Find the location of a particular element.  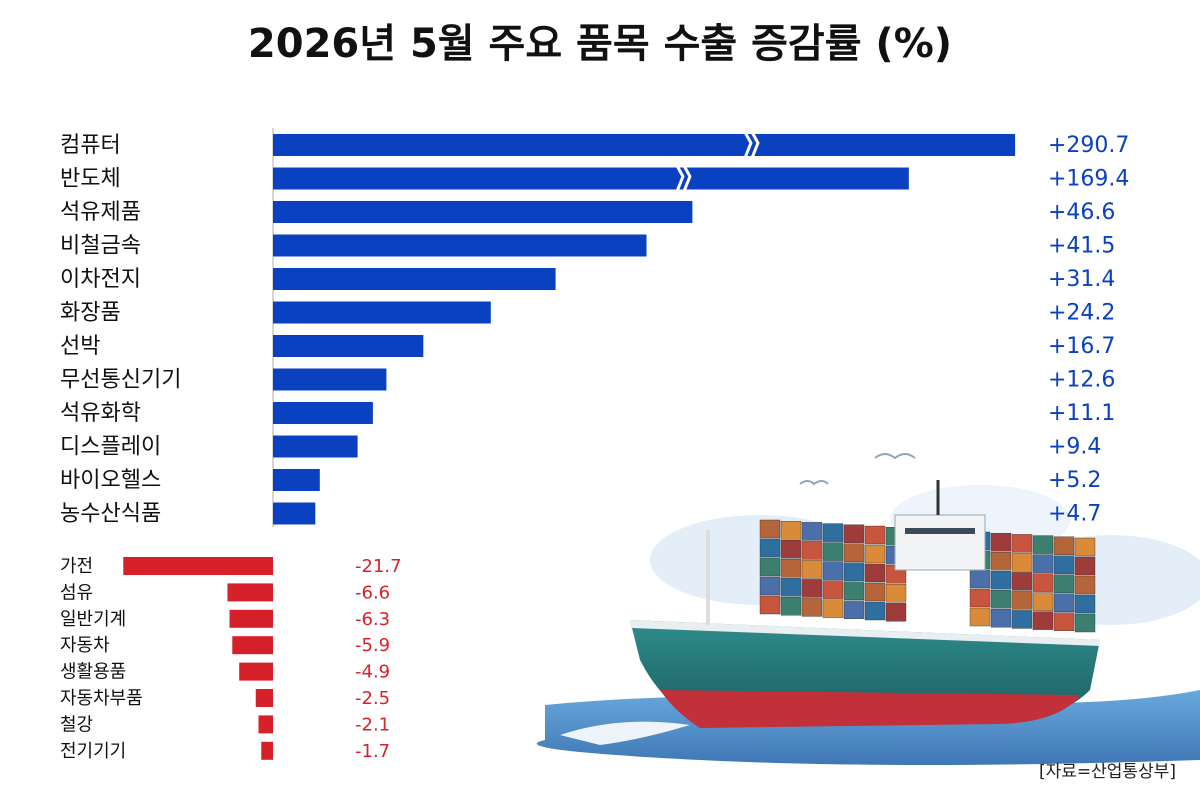

category-label: 전기기기 is located at coordinates (93, 751).